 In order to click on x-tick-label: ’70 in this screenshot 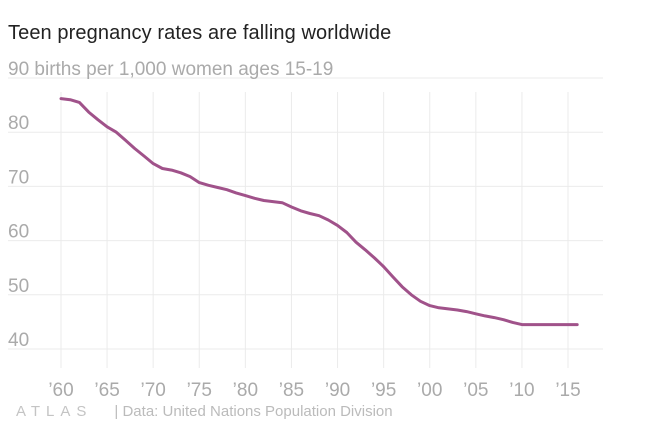, I will do `click(153, 390)`.